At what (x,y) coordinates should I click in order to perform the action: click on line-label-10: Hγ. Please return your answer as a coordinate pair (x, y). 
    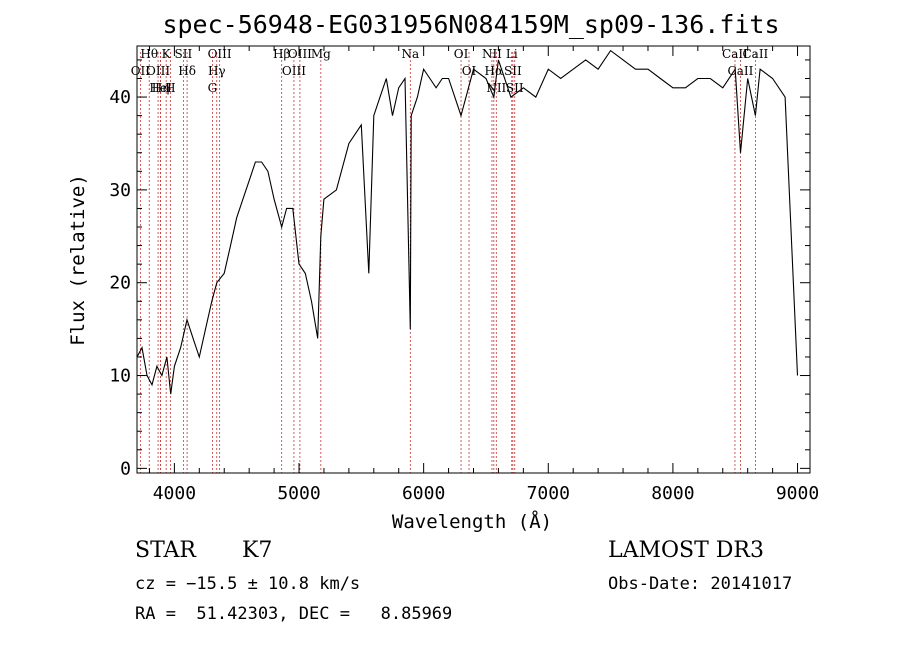
    Looking at the image, I should click on (217, 71).